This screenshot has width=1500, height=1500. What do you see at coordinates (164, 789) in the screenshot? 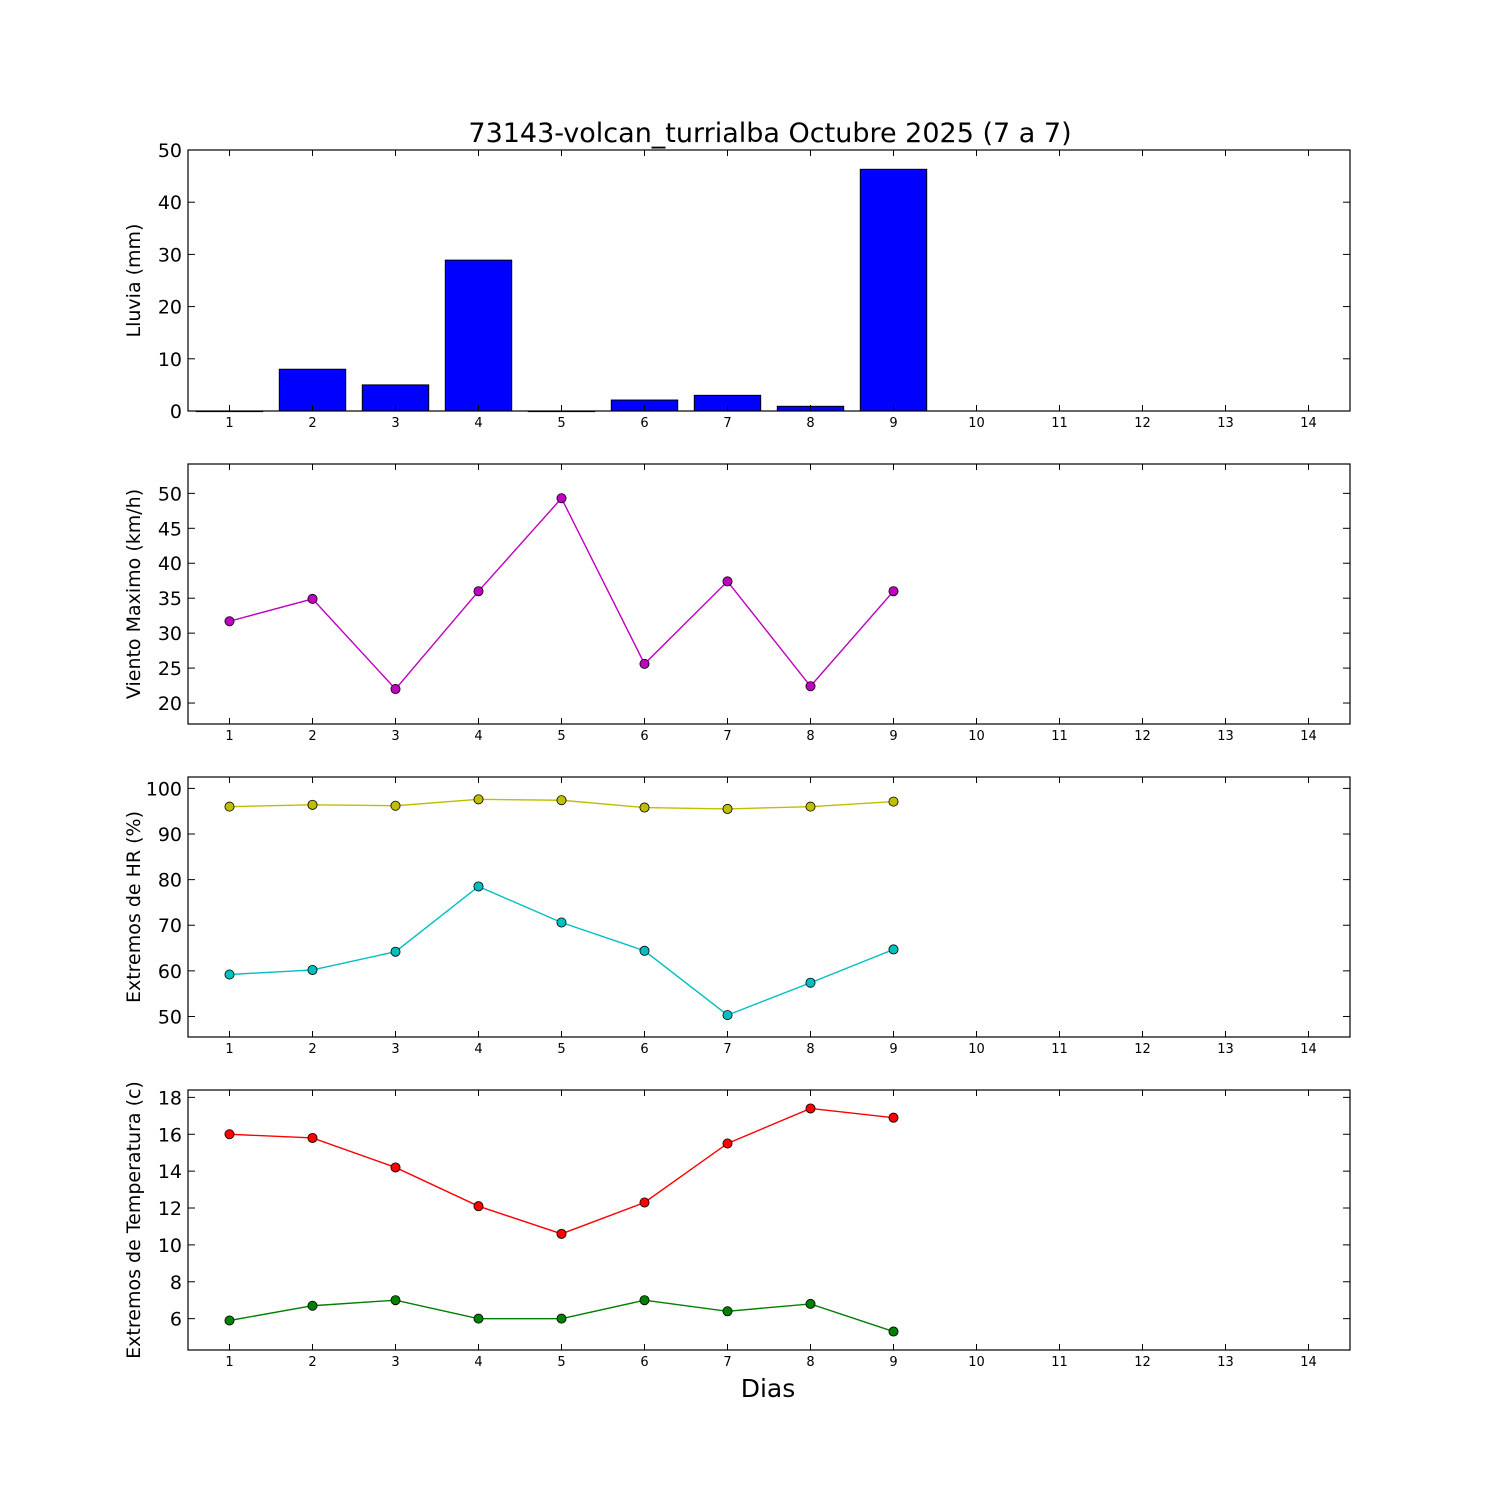
I see `y-tick-label: 100` at bounding box center [164, 789].